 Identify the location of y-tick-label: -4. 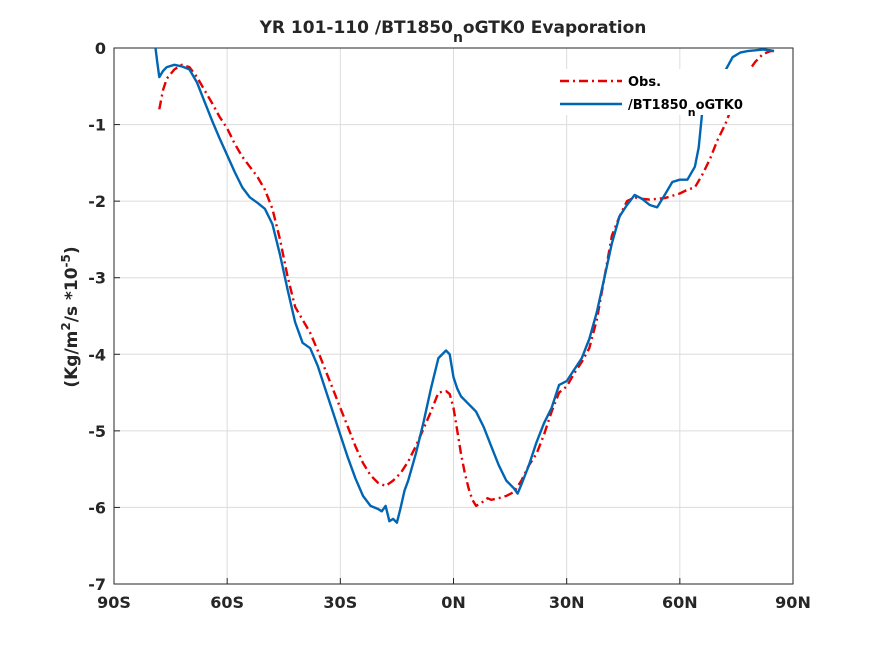
(97, 354).